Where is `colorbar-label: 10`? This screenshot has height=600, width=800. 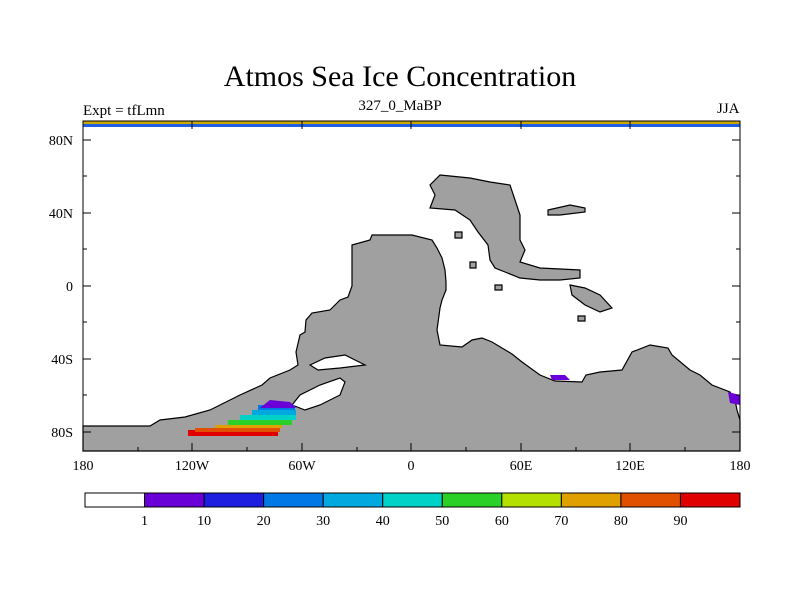
colorbar-label: 10 is located at coordinates (204, 521).